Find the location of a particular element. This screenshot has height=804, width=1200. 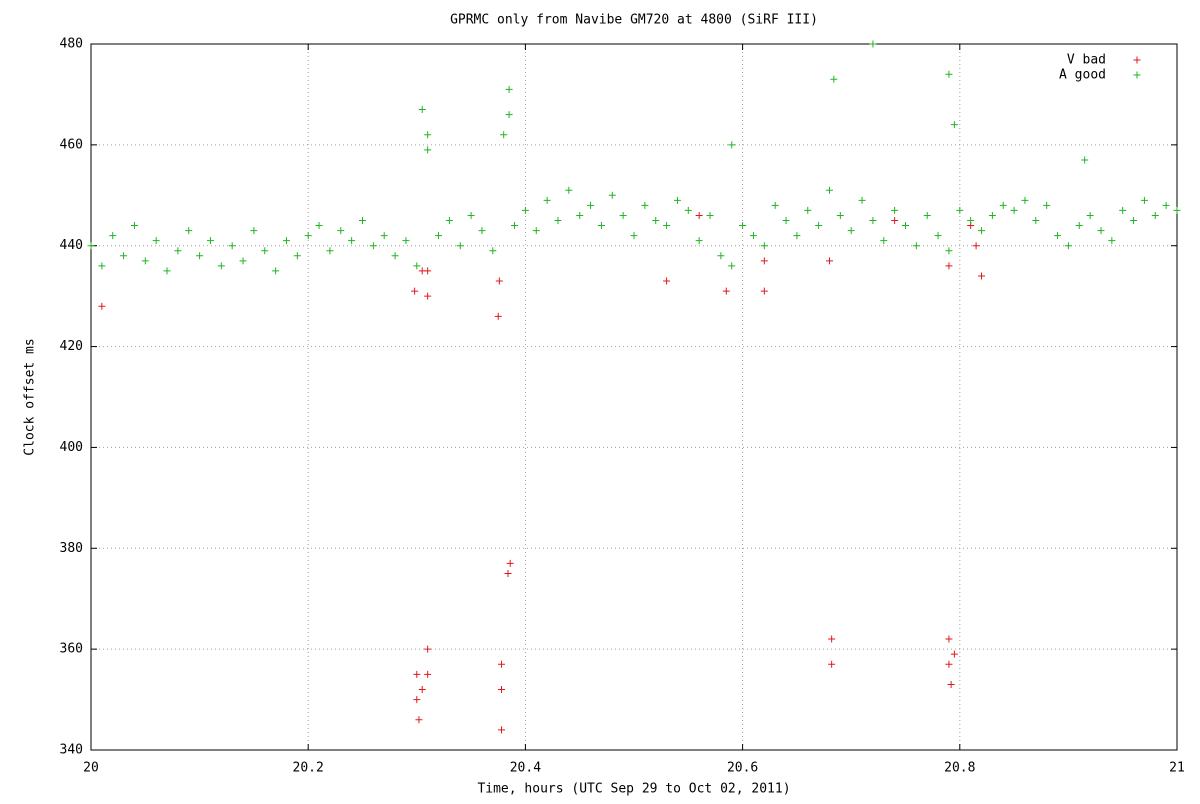

x-axis-label: Time, hours (UTC Sep 29 to Oct 02, 2011) is located at coordinates (633, 789).